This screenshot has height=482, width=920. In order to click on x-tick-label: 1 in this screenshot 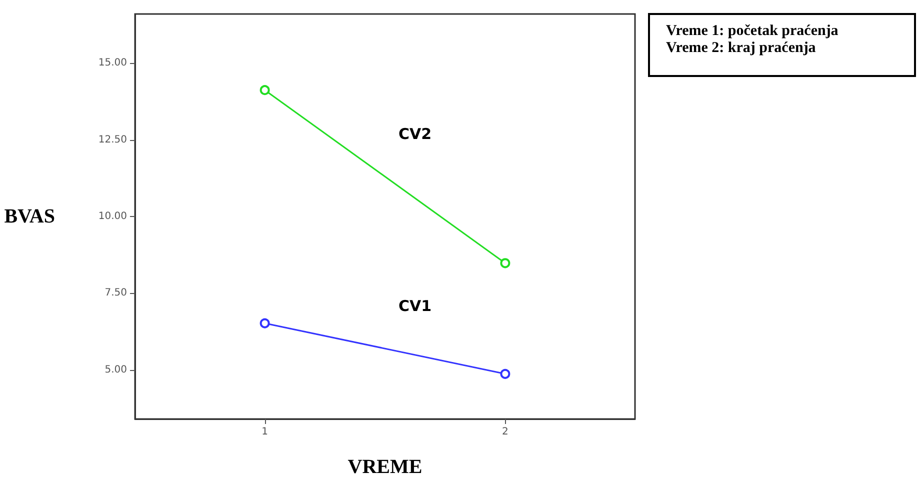, I will do `click(265, 432)`.